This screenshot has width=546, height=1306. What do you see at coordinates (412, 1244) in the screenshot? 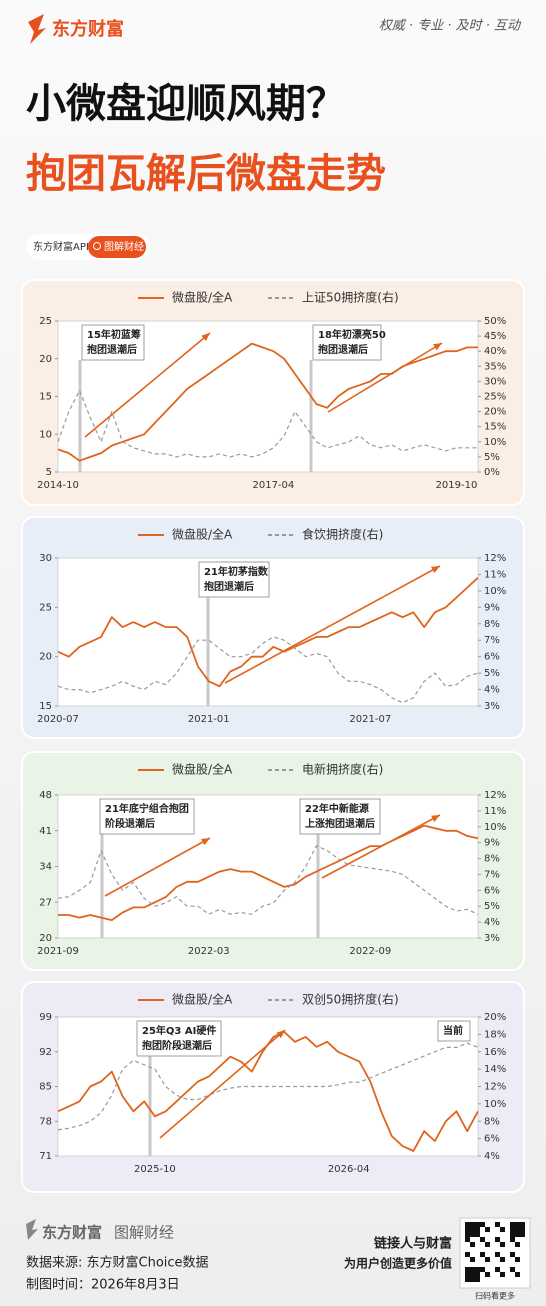
I see `footer-slogan1: 链接人与财富` at bounding box center [412, 1244].